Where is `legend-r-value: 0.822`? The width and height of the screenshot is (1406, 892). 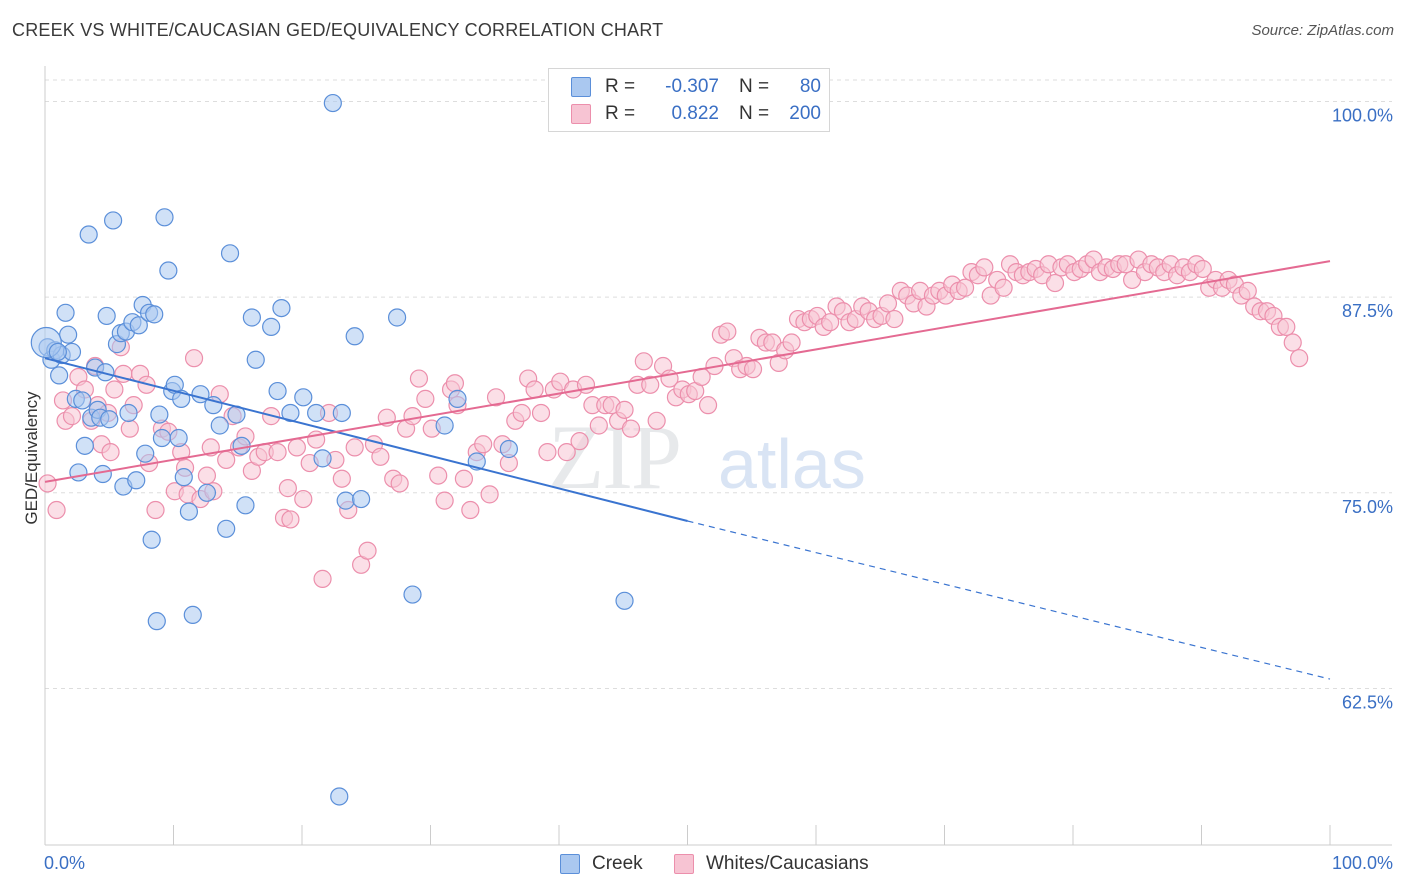 legend-r-value: 0.822 is located at coordinates (695, 113).